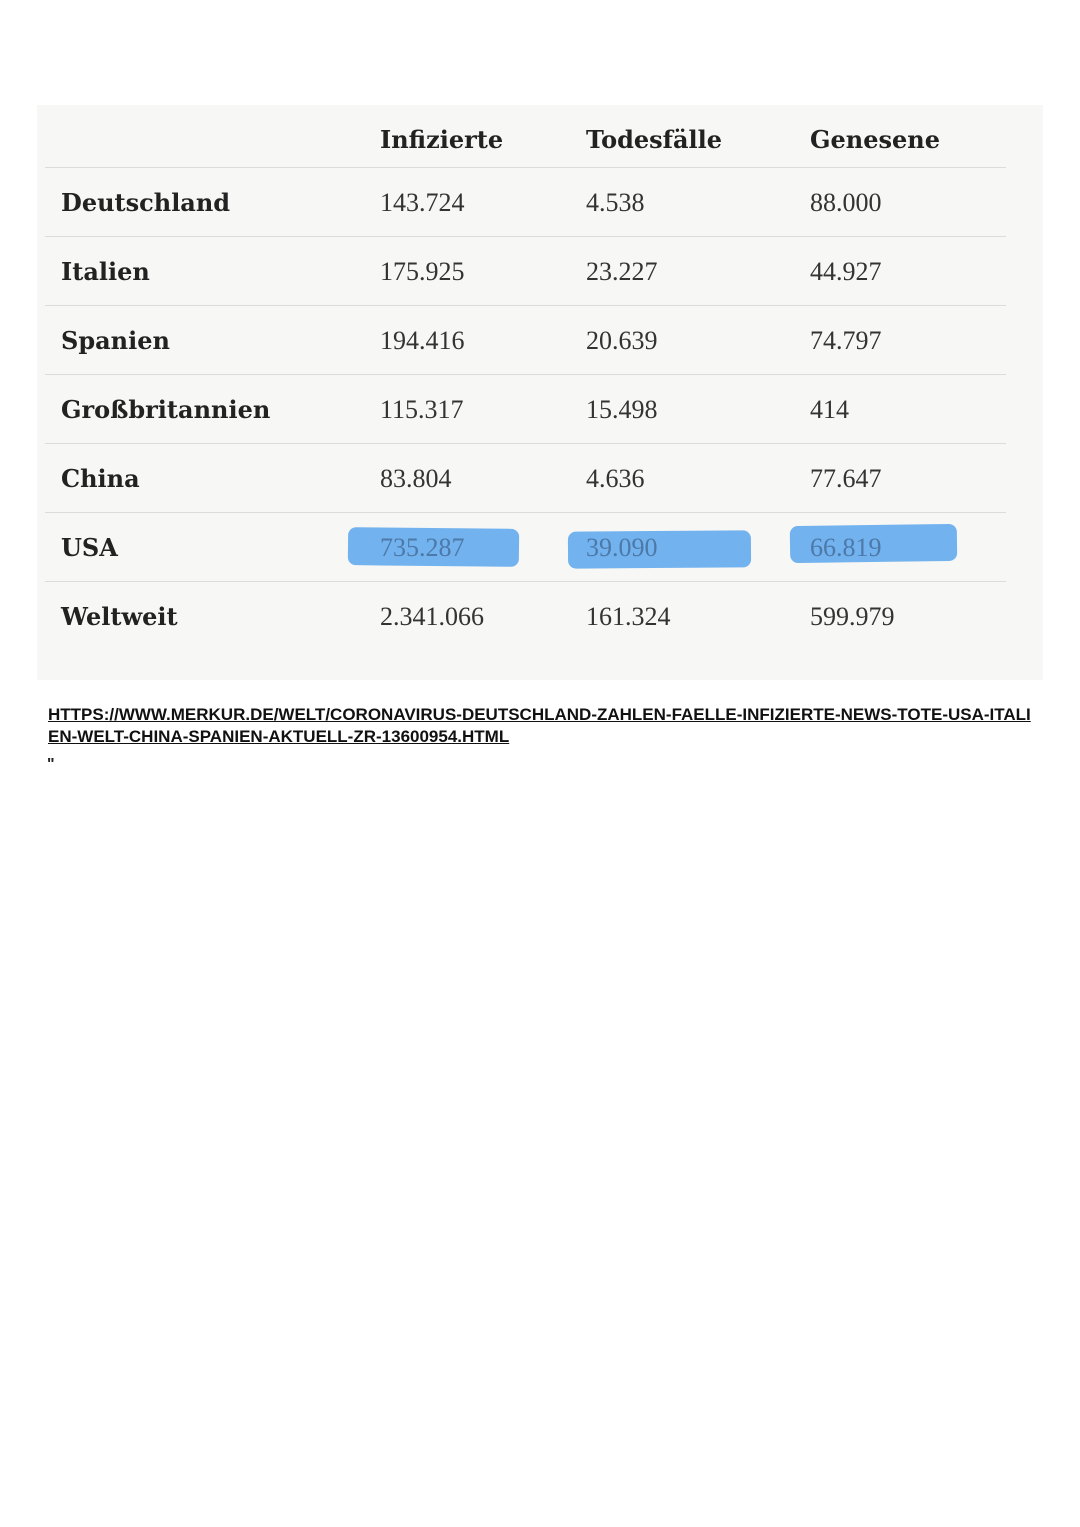  I want to click on todesfaelle-value: 4.538, so click(615, 202).